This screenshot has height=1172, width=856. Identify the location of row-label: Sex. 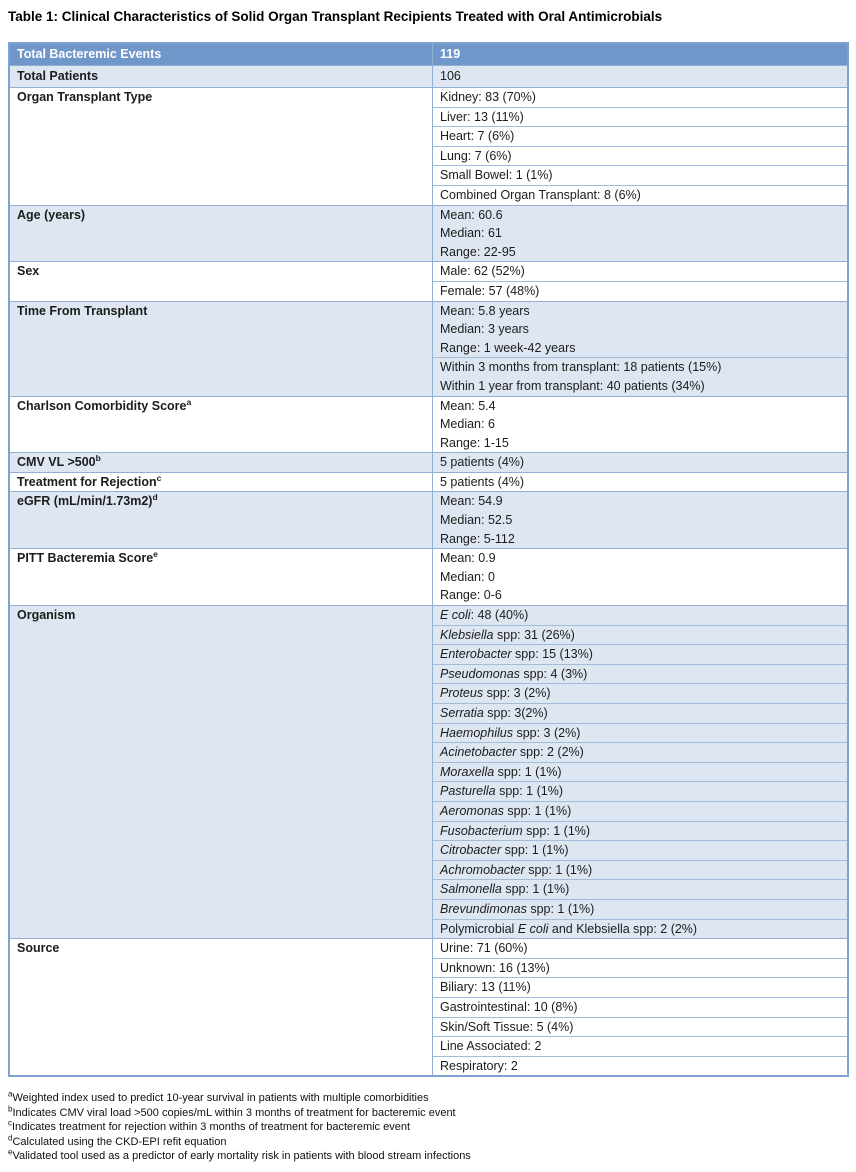
(221, 281).